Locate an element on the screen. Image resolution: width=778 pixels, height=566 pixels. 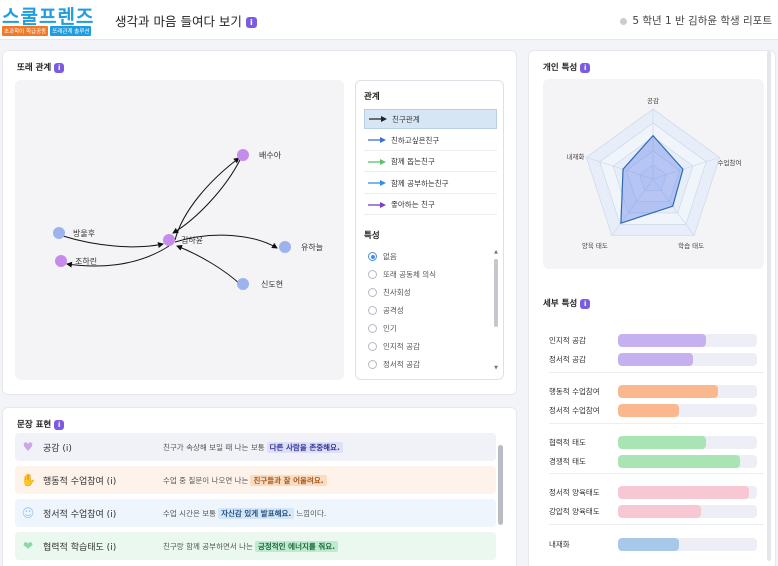
radar-axis-label: 학습 태도 is located at coordinates (691, 245).